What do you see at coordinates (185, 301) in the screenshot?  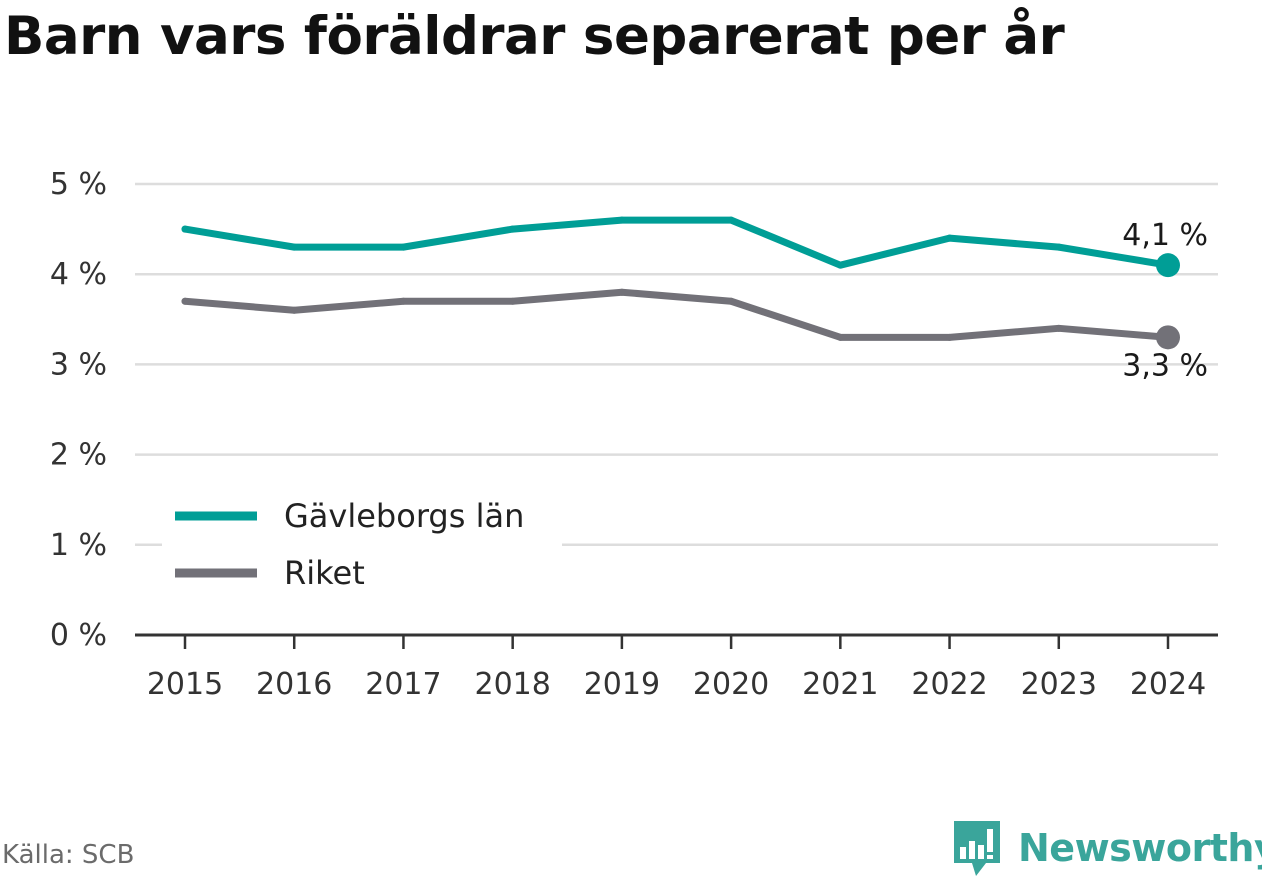 I see `data-point-riket-2015` at bounding box center [185, 301].